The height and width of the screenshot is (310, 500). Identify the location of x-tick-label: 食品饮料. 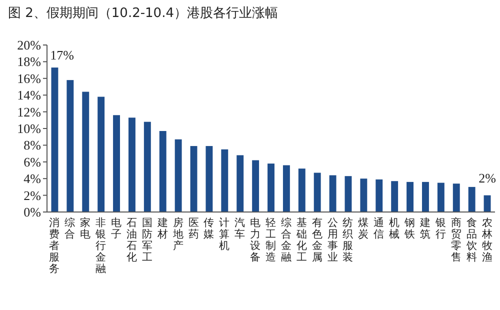
(471, 240).